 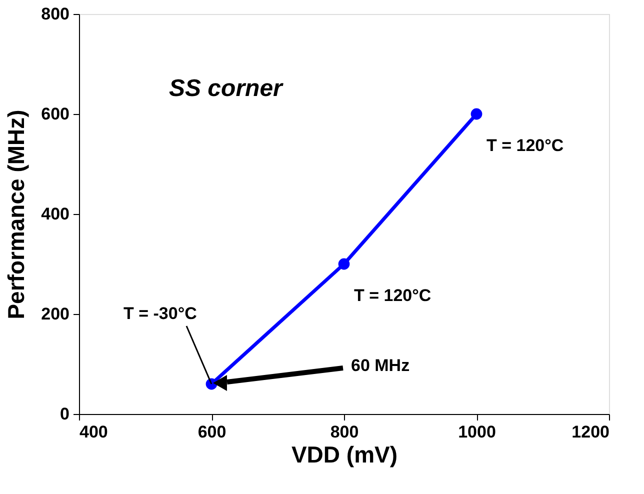 I want to click on x-tick-label: 400, so click(x=94, y=432).